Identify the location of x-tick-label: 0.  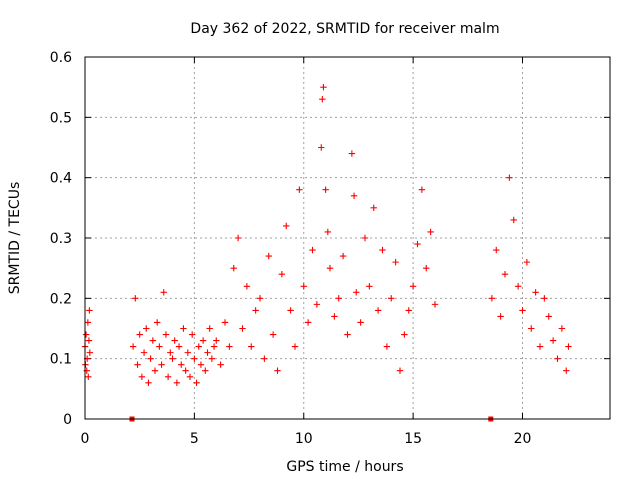
(85, 439).